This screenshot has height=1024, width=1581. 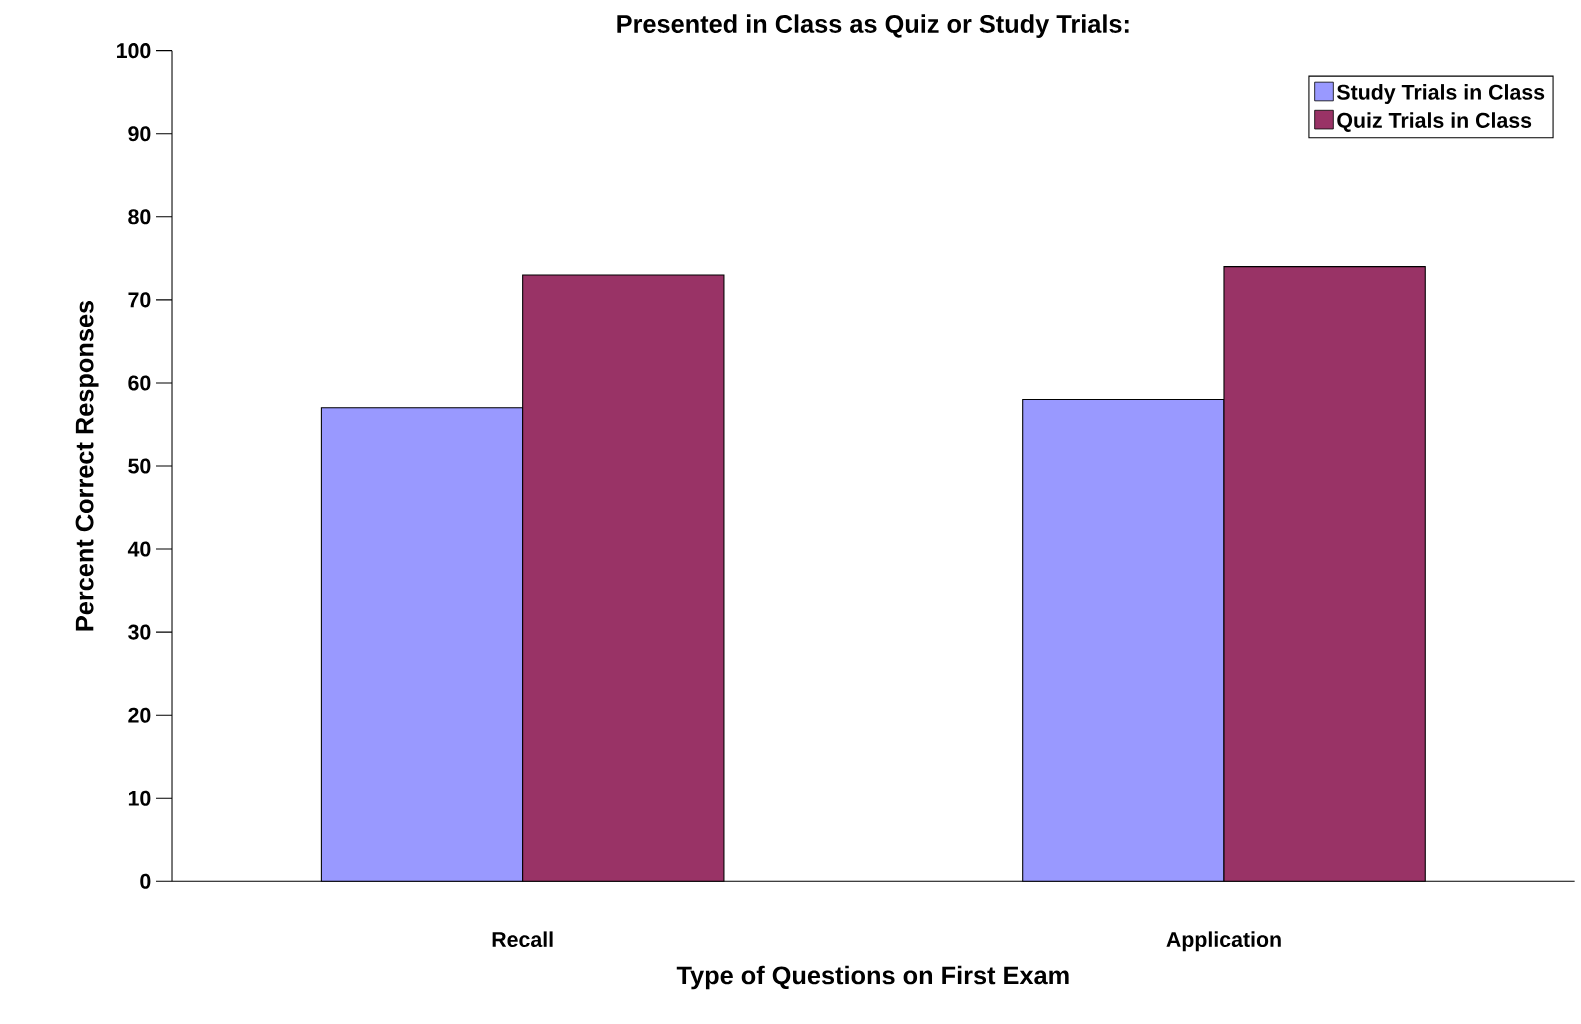 I want to click on chart-title: Presented in Class as Quiz or Study Trials:, so click(x=873, y=26).